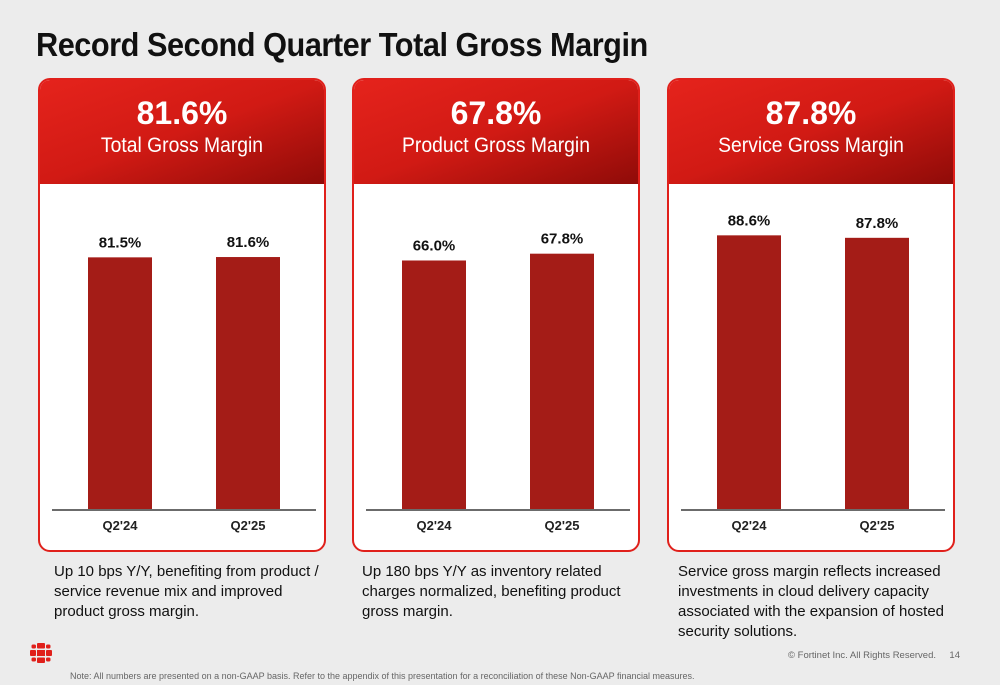  Describe the element at coordinates (954, 655) in the screenshot. I see `page-number: 14` at that location.